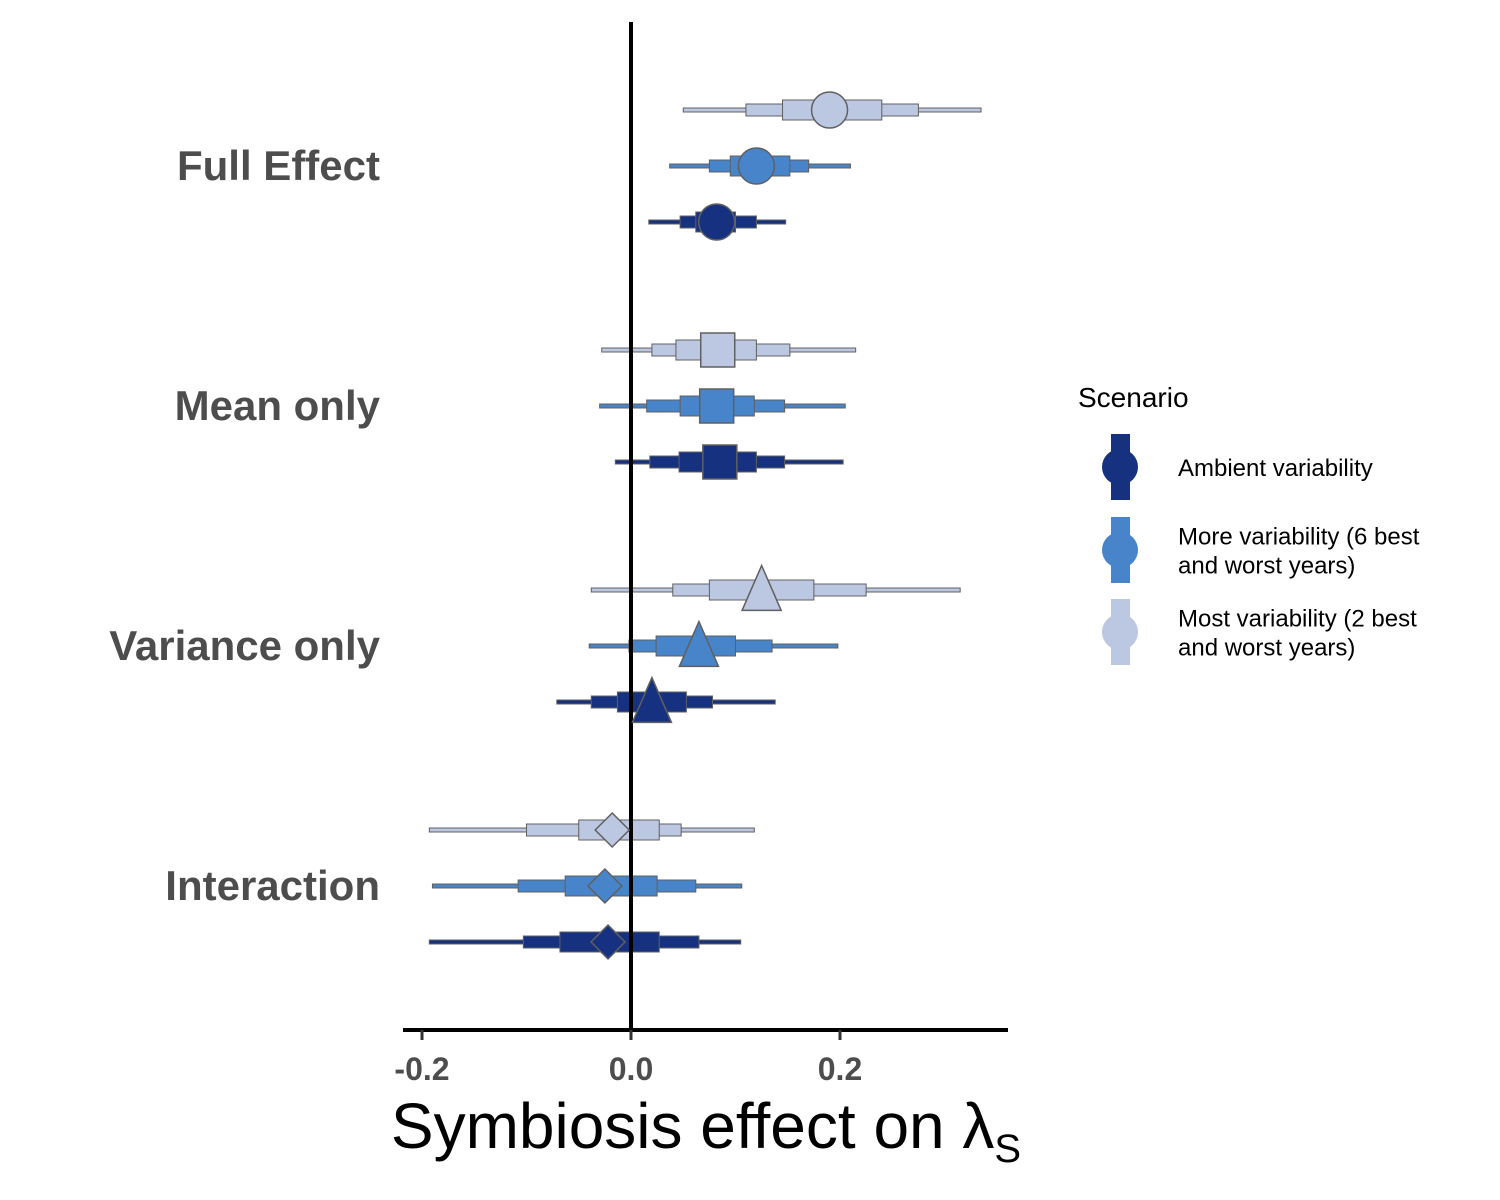 The width and height of the screenshot is (1500, 1200). What do you see at coordinates (1007, 1149) in the screenshot?
I see `x-axis-label-subscript: S` at bounding box center [1007, 1149].